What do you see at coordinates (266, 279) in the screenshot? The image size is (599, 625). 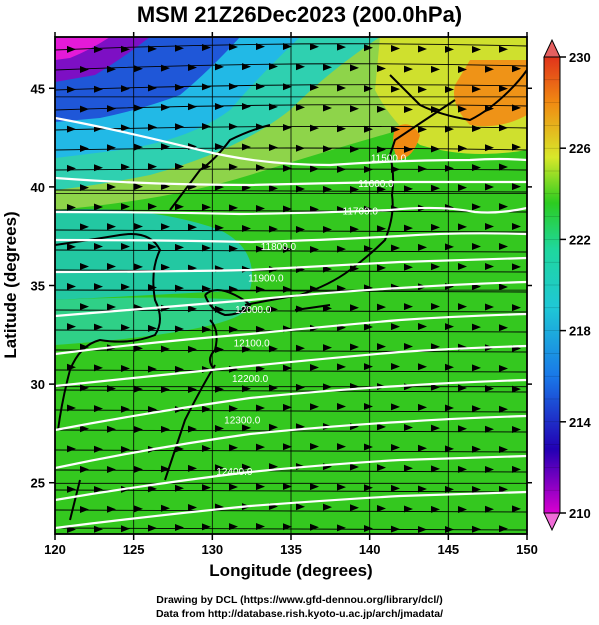 I see `contour-label: 11900.0` at bounding box center [266, 279].